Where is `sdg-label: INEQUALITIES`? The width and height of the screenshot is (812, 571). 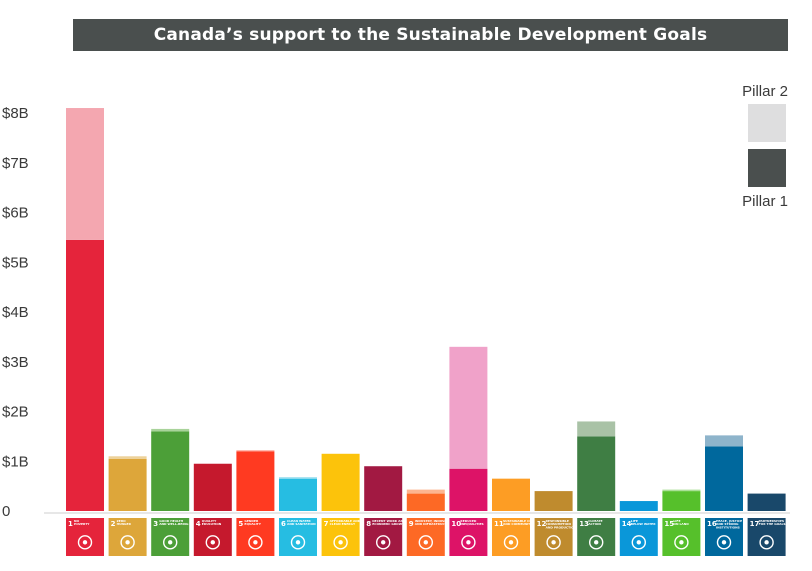
sdg-label: INEQUALITIES is located at coordinates (471, 524).